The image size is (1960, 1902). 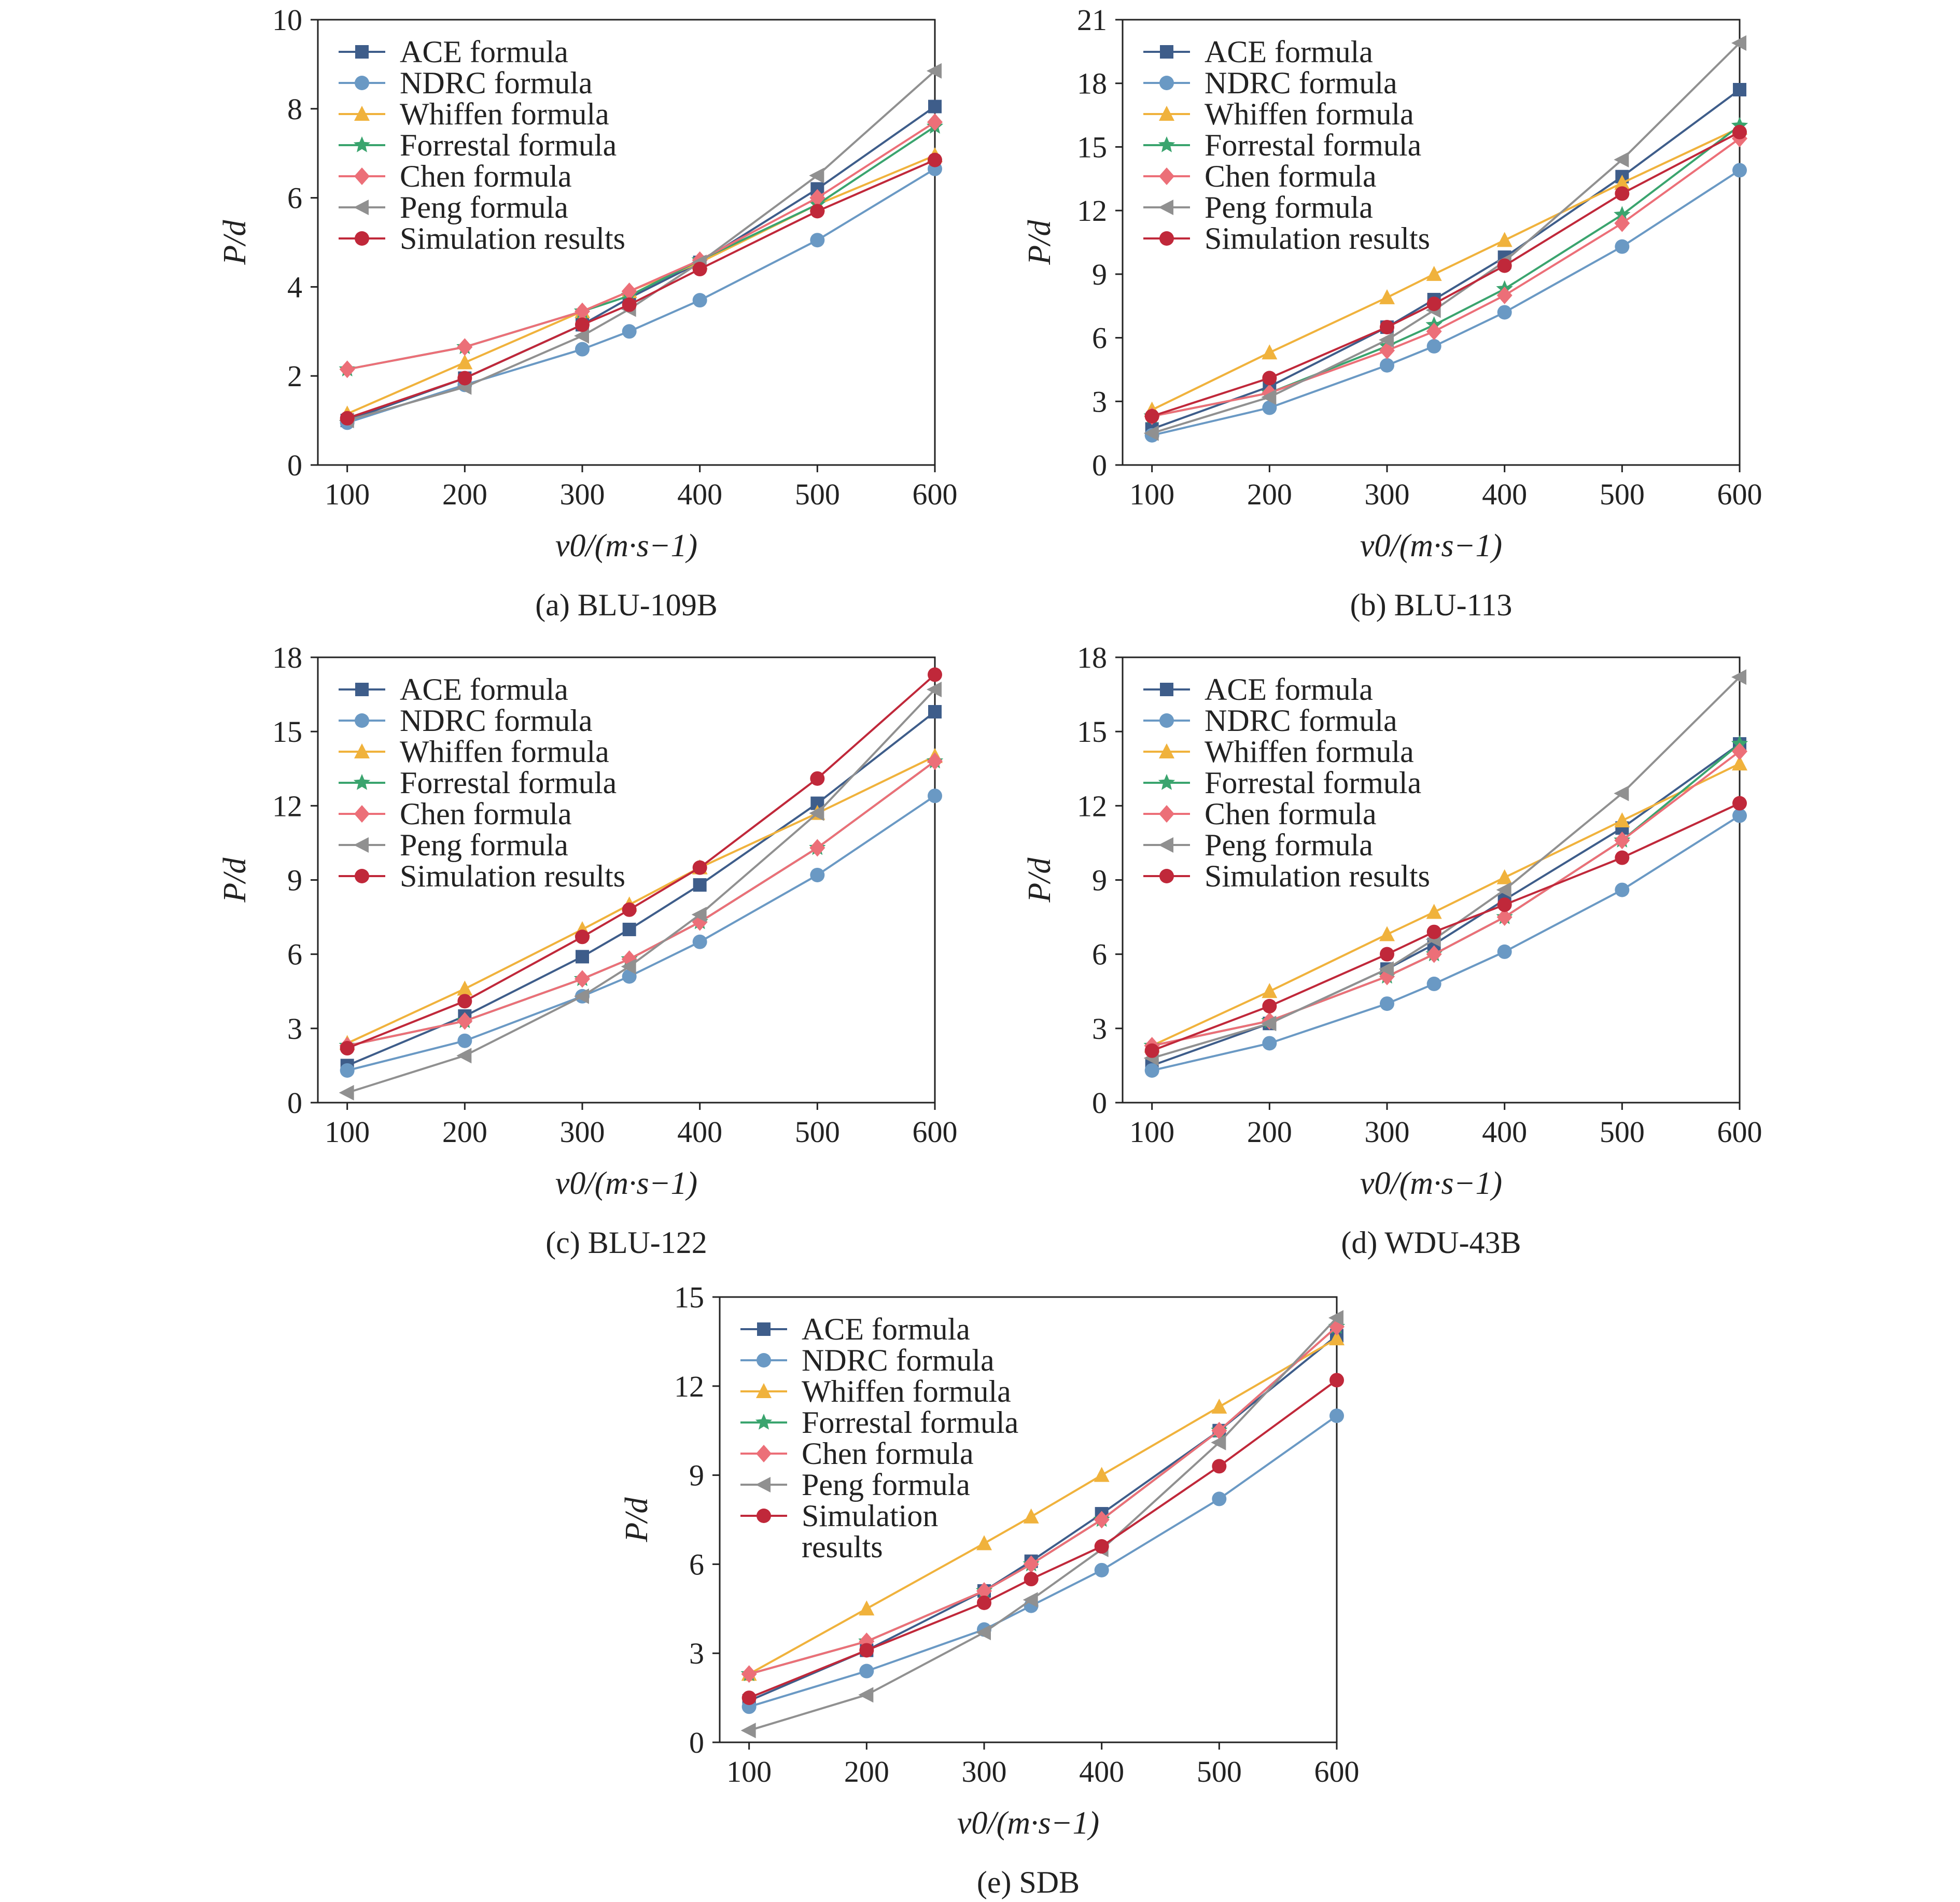 What do you see at coordinates (910, 1422) in the screenshot?
I see `legend-label-forrestal: Forrestal formula` at bounding box center [910, 1422].